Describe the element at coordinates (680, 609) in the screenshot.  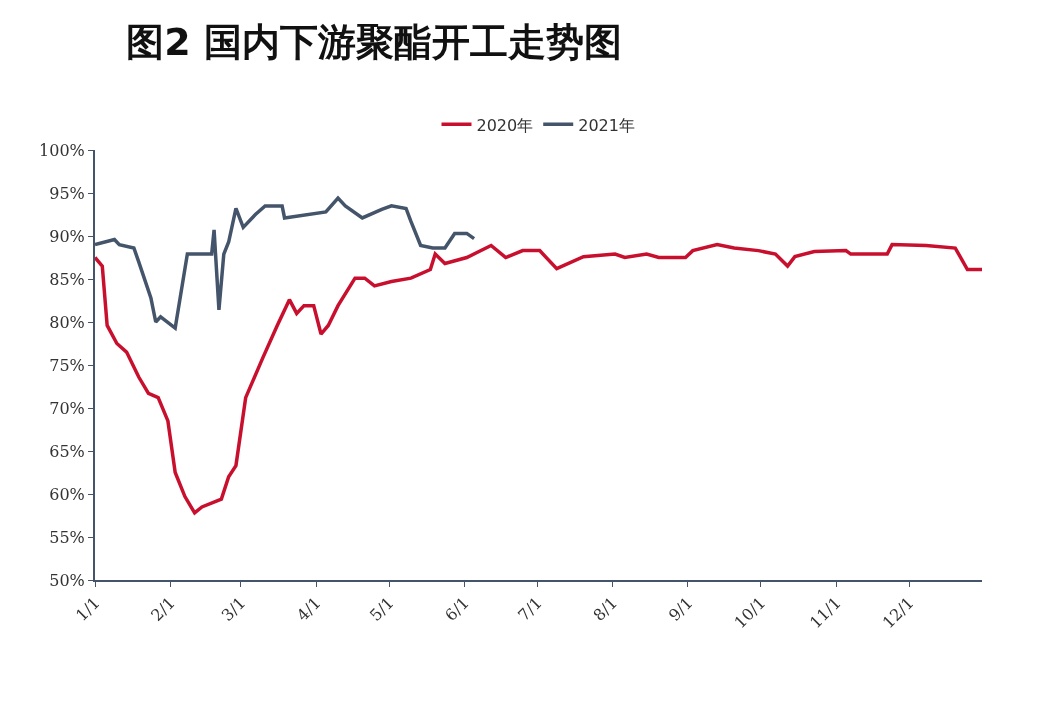
I see `x-tick-label: 9/1` at that location.